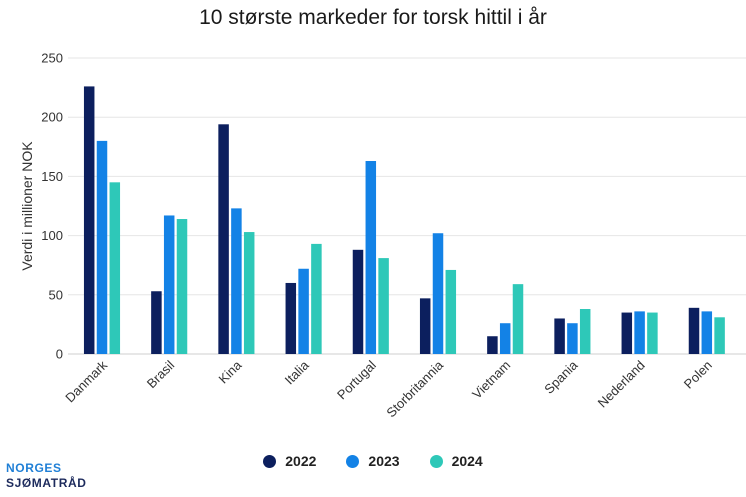  Describe the element at coordinates (52, 176) in the screenshot. I see `y-tick-label: 150` at that location.